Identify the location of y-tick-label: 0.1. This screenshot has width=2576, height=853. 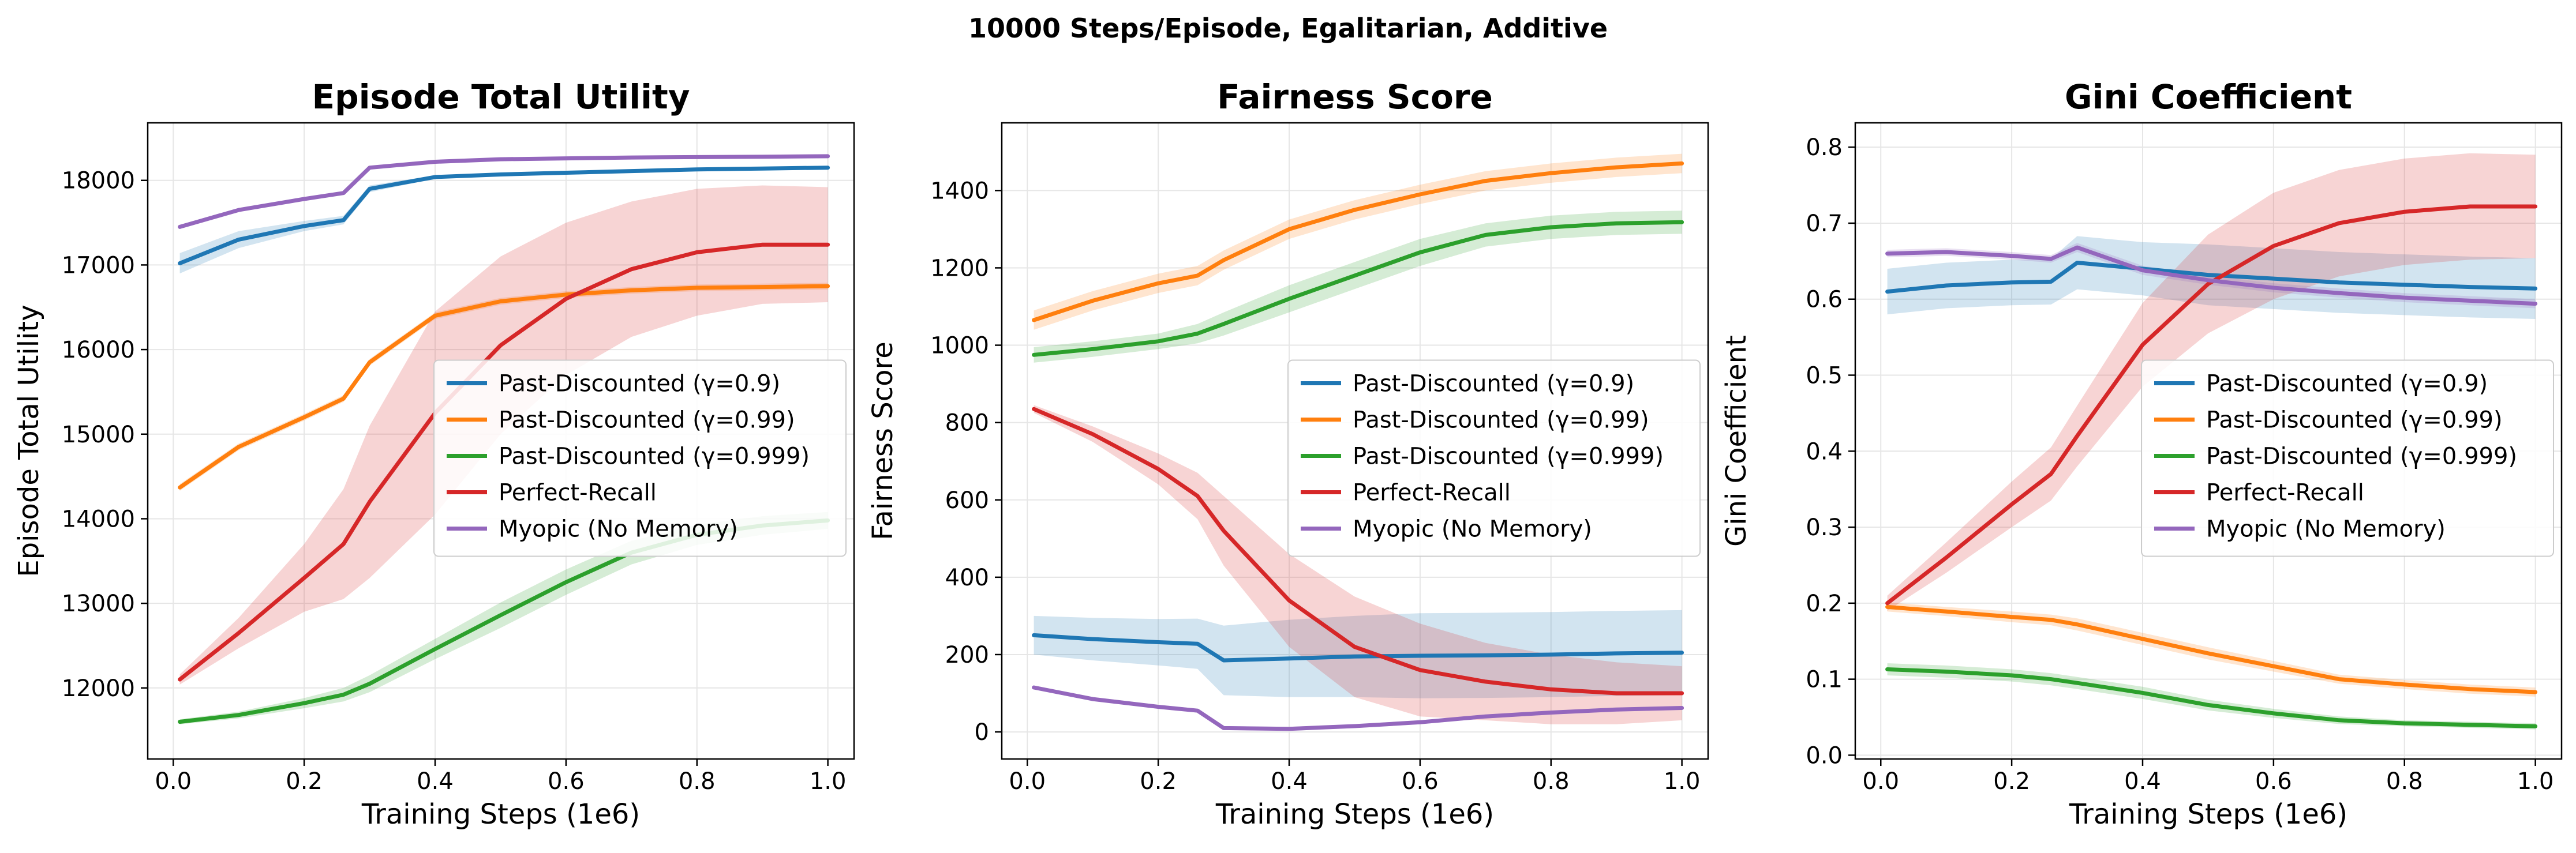
(1824, 680).